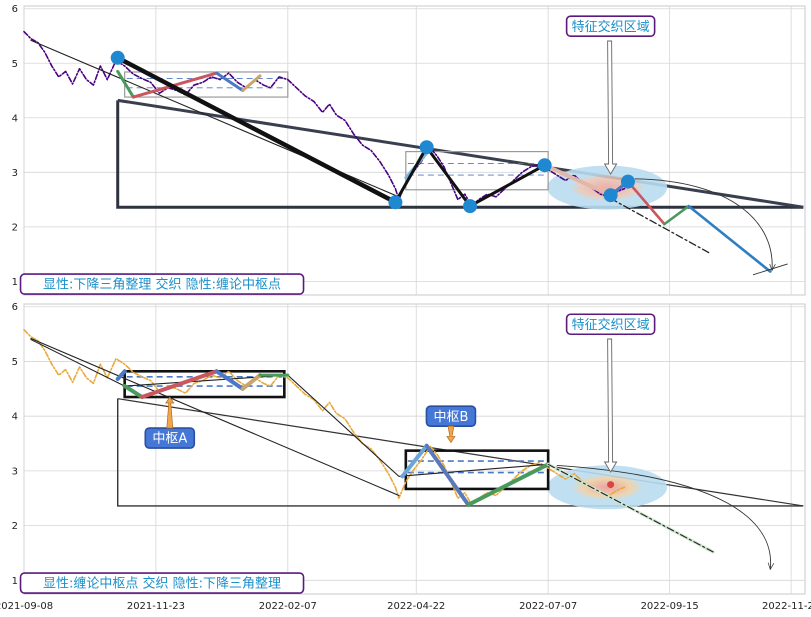  Describe the element at coordinates (611, 485) in the screenshot. I see `interweave-center-dot` at that location.